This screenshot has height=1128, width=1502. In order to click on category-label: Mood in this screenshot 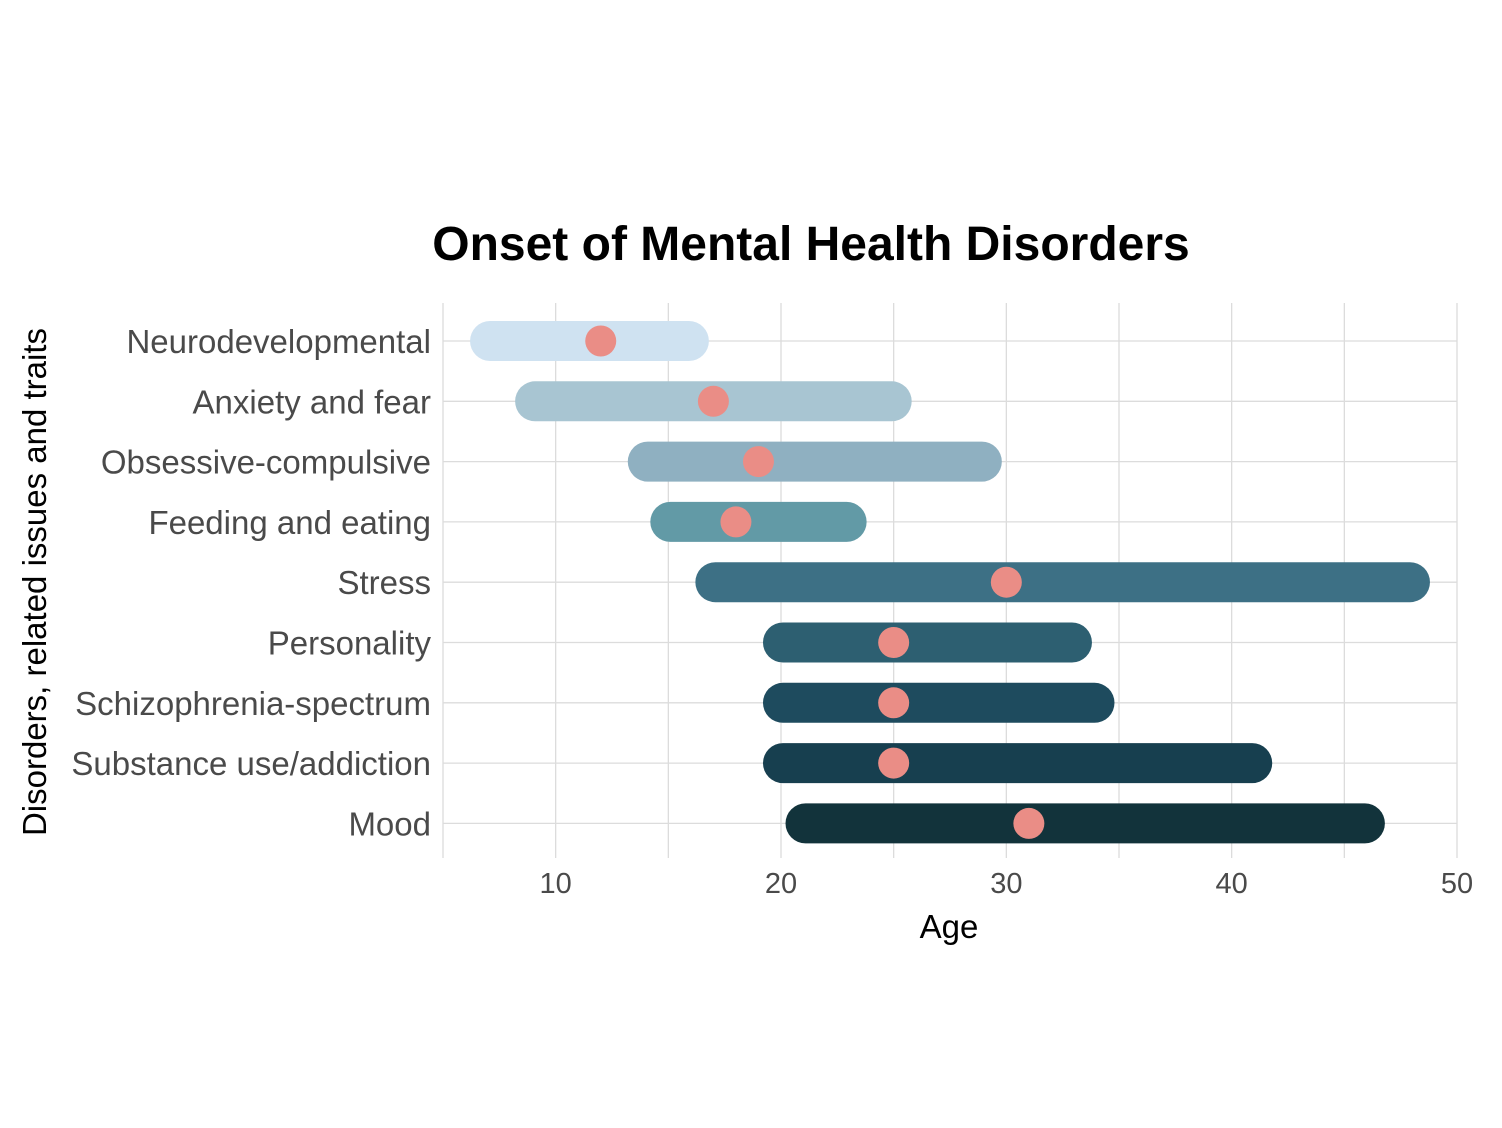, I will do `click(389, 823)`.